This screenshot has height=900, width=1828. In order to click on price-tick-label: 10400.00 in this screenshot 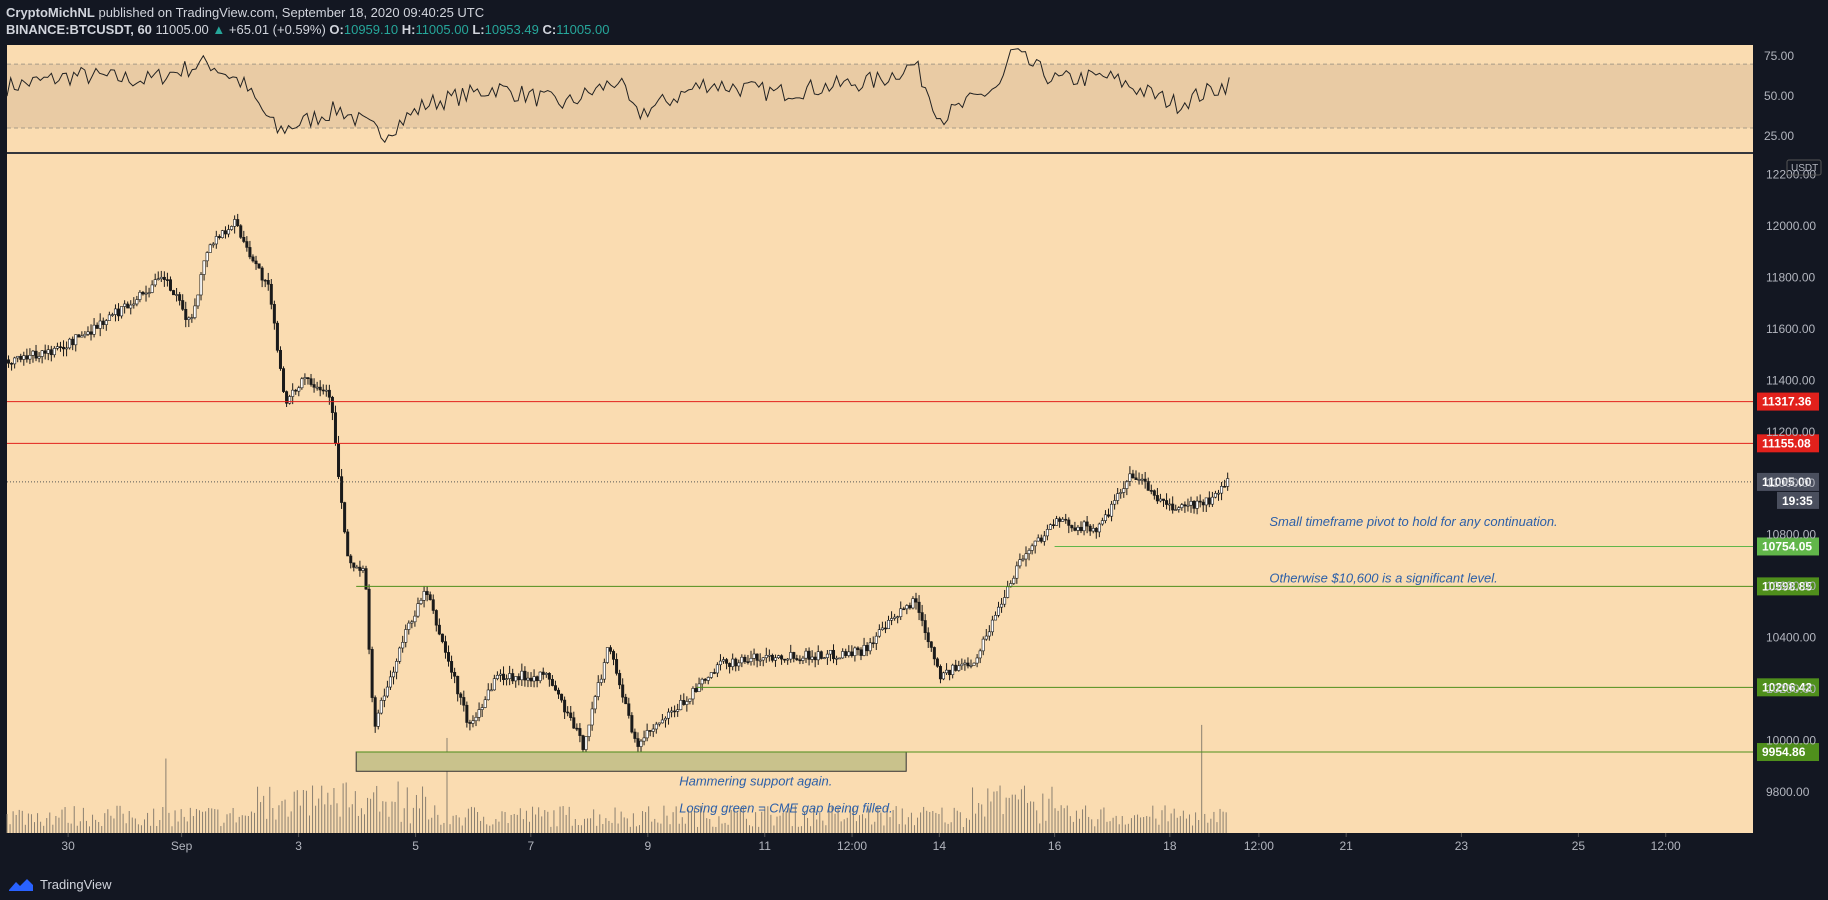, I will do `click(1791, 638)`.